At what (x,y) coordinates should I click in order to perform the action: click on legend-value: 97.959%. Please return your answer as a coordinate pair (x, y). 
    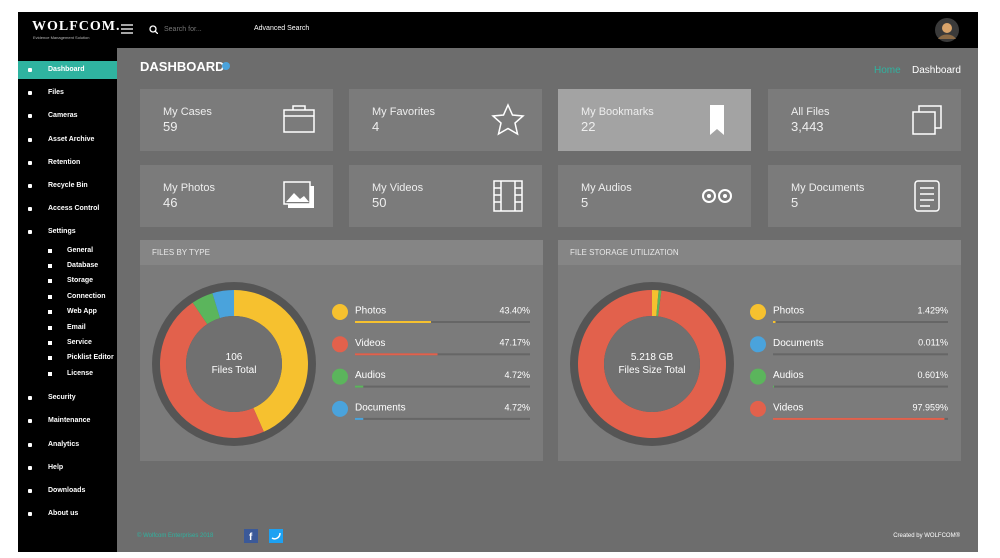
    Looking at the image, I should click on (930, 407).